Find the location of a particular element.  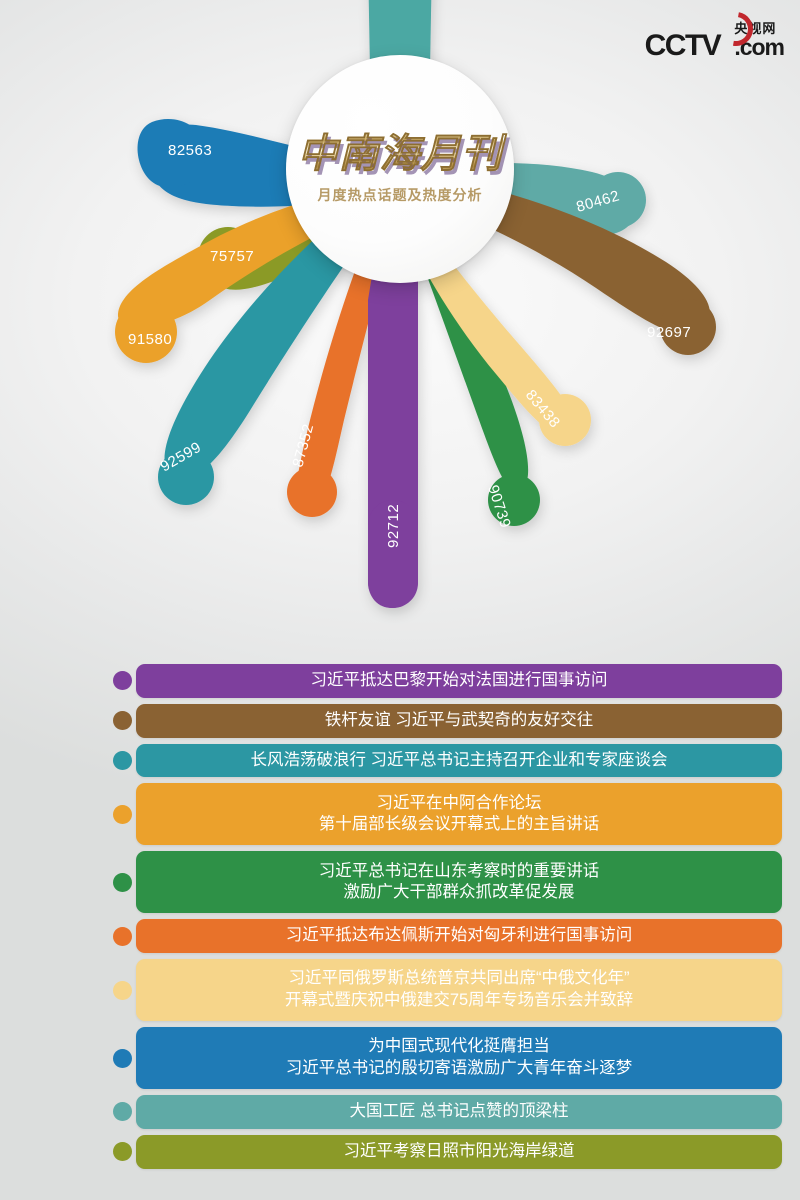

petal-value-75757: 75757 is located at coordinates (232, 256).